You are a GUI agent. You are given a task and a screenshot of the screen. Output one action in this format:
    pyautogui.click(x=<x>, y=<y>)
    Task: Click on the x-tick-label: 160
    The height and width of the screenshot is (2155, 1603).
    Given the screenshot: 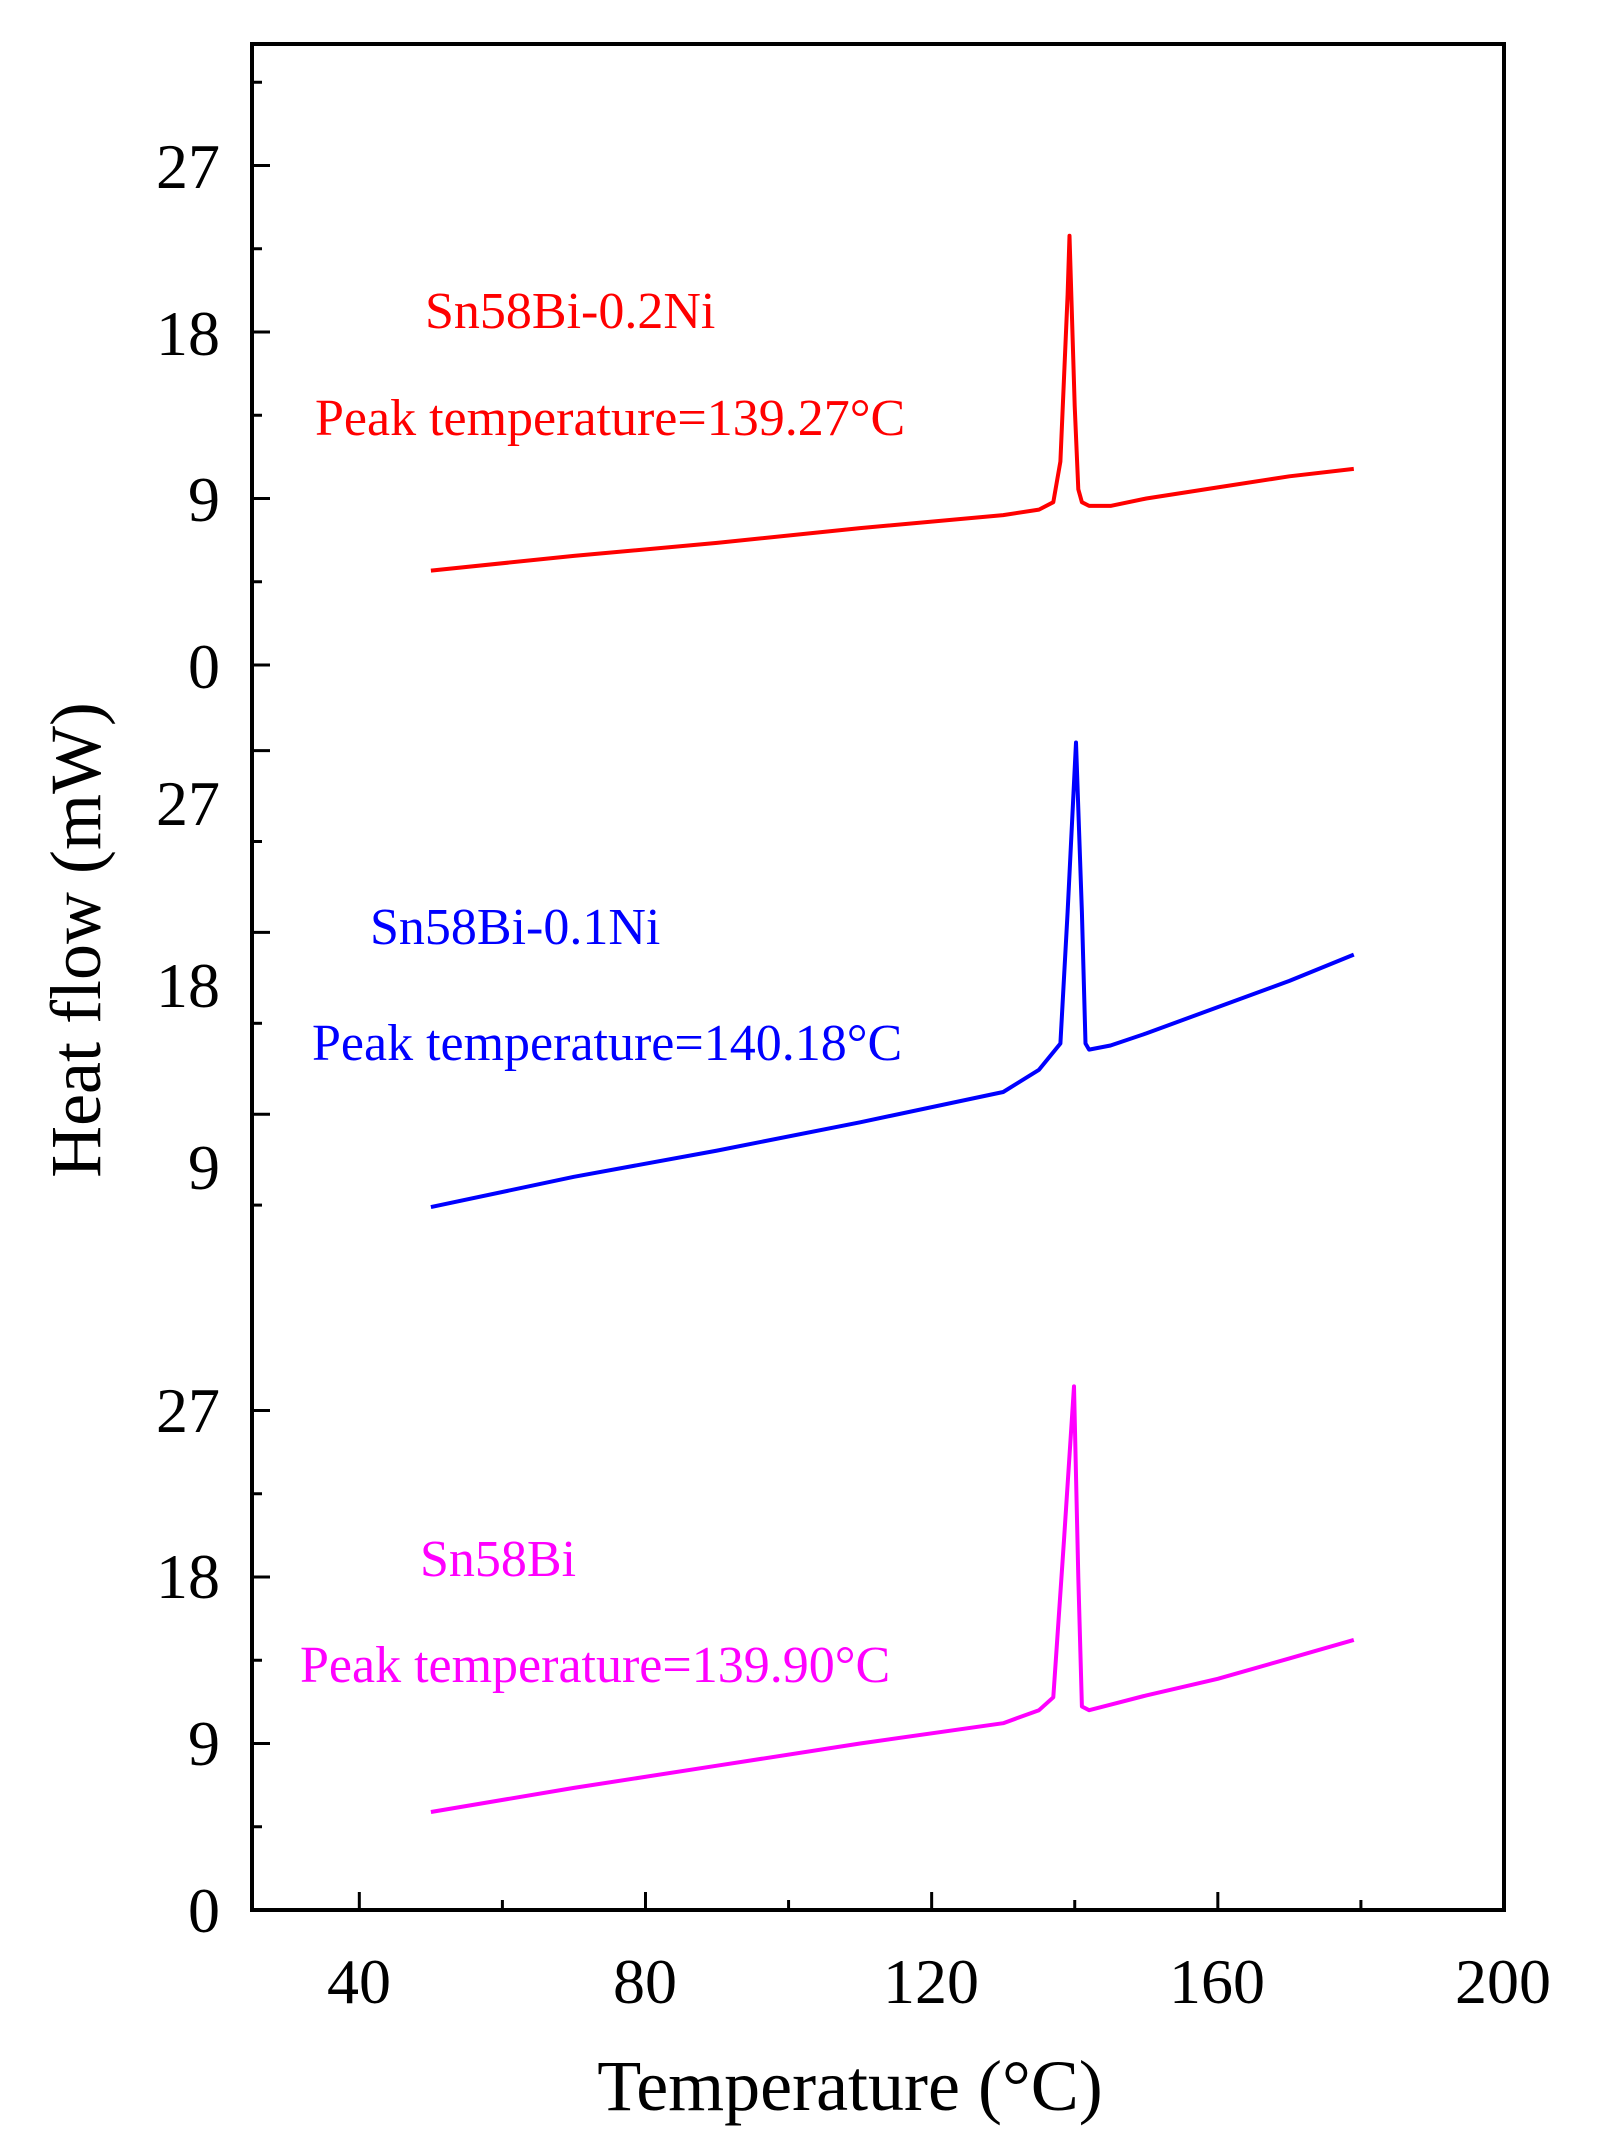 What is the action you would take?
    pyautogui.click(x=1217, y=1981)
    